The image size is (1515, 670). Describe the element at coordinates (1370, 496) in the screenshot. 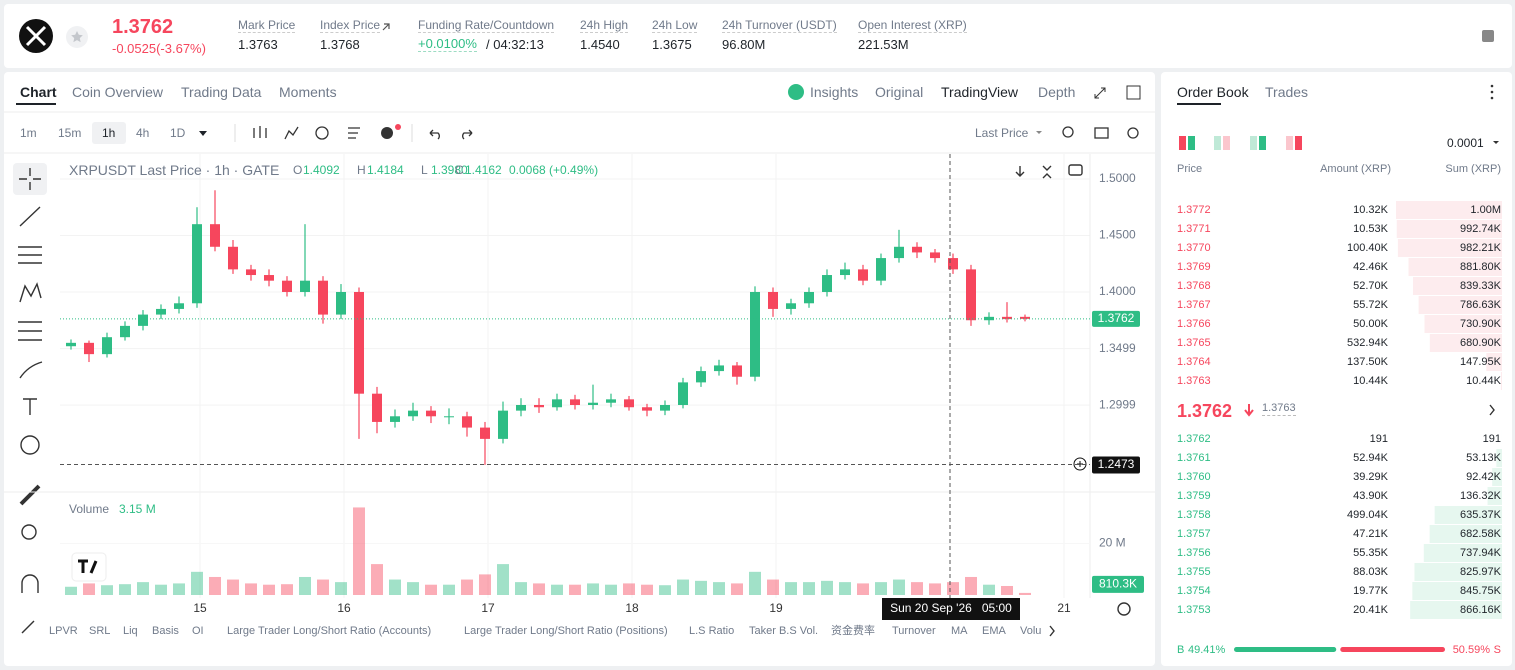

I see `book-amount: 43.90K` at that location.